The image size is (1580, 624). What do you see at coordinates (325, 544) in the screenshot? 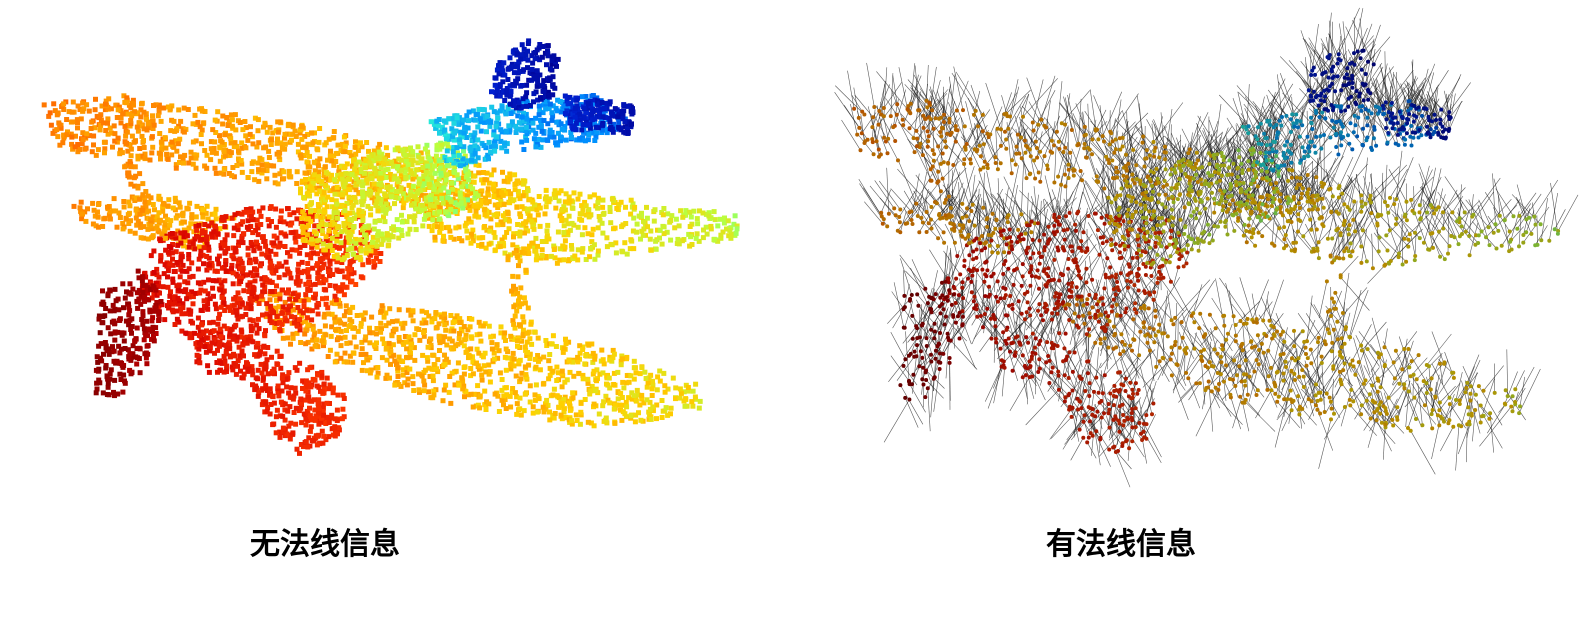
I see `left-caption: 无法线信息` at bounding box center [325, 544].